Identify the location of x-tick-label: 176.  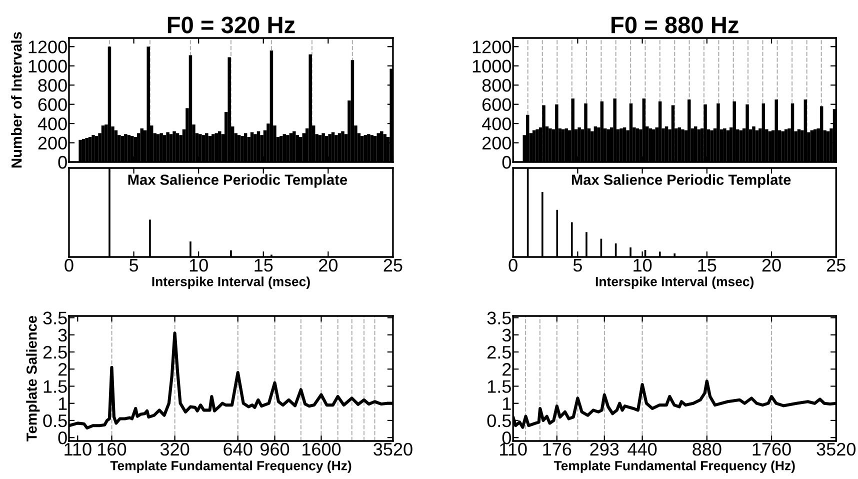
(557, 449).